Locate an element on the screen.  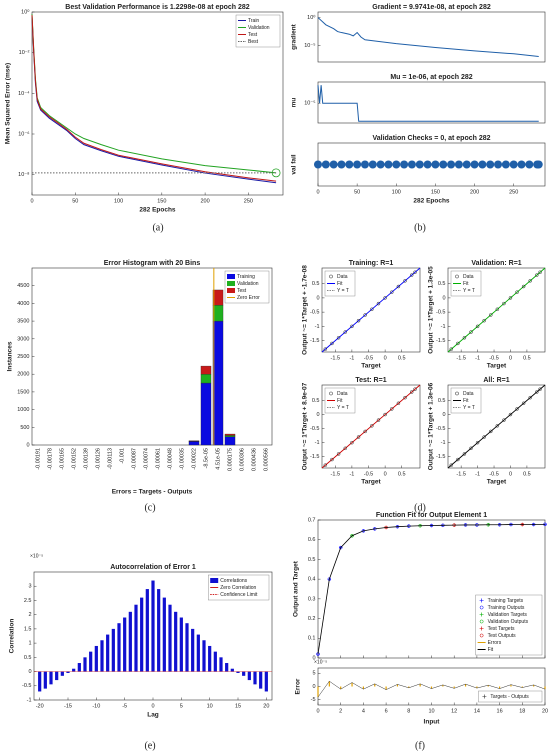
chart-title: All: R=1 is located at coordinates (496, 380).